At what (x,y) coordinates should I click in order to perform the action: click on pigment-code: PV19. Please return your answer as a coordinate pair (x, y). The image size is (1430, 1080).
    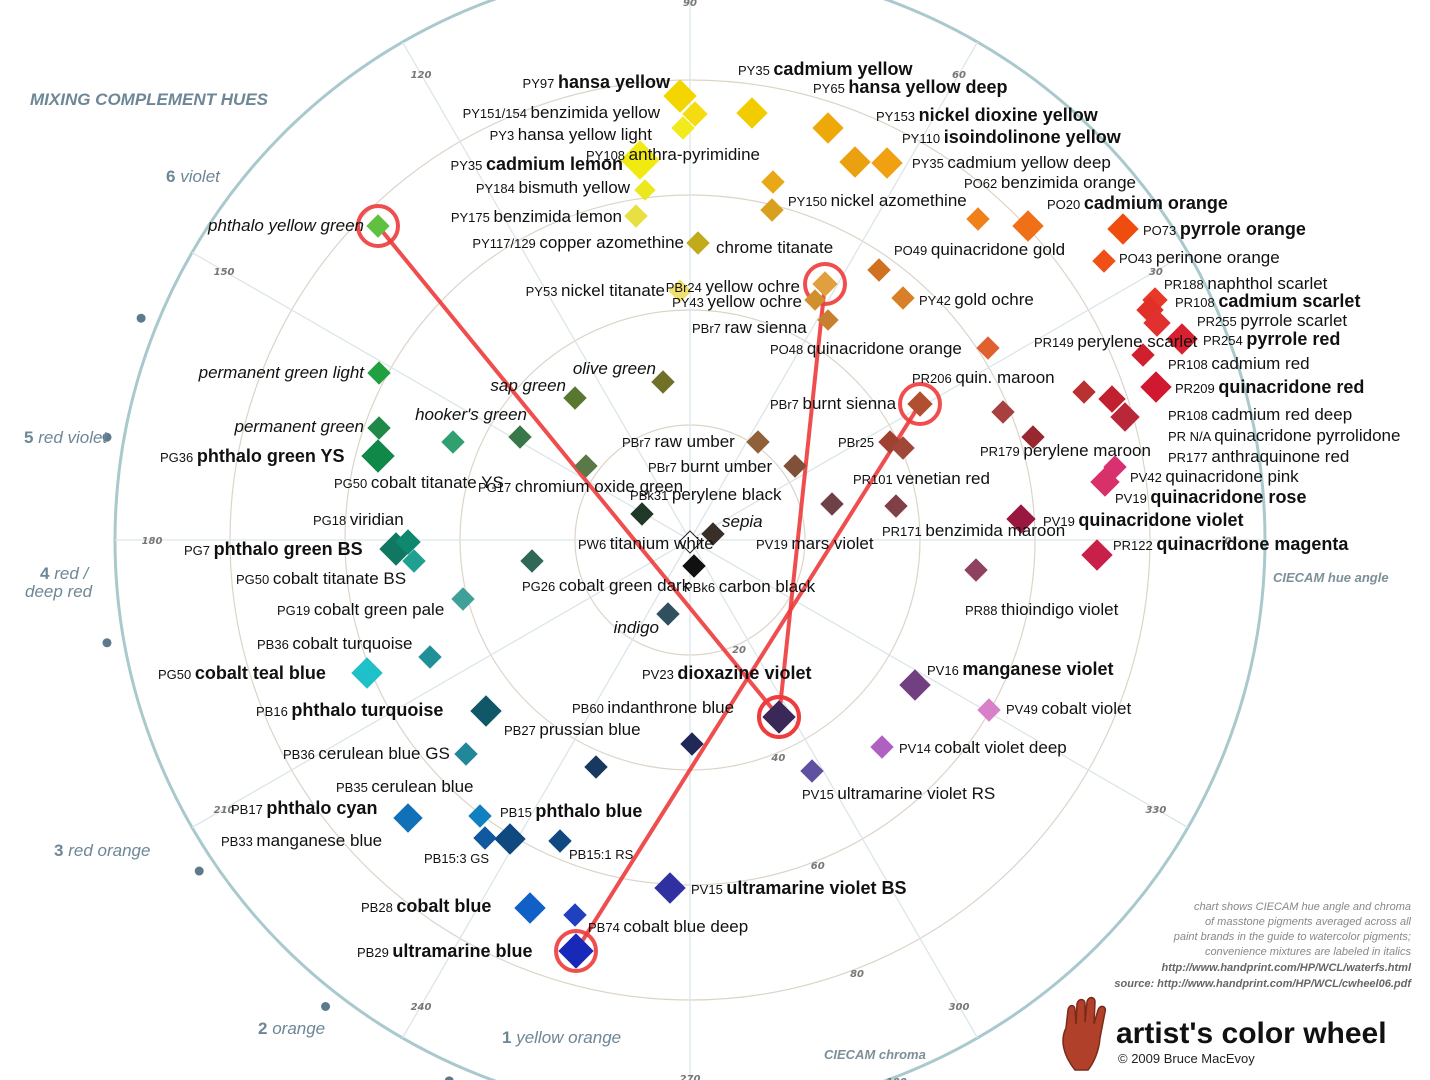
    Looking at the image, I should click on (1060, 521).